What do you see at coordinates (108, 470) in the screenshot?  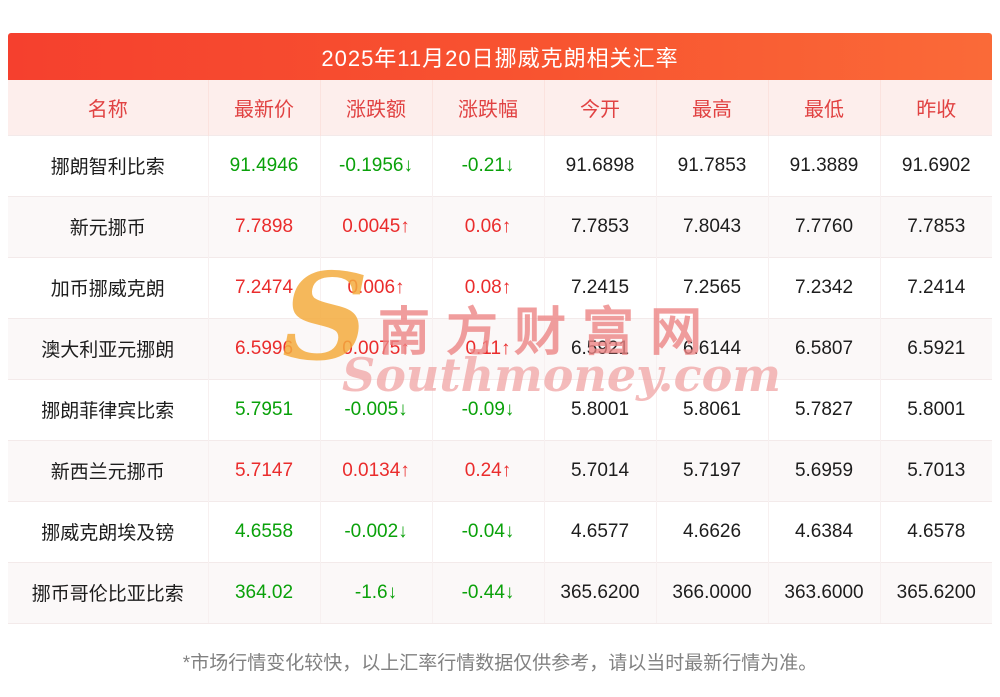 I see `pair-name-cell: 新西兰元挪币` at bounding box center [108, 470].